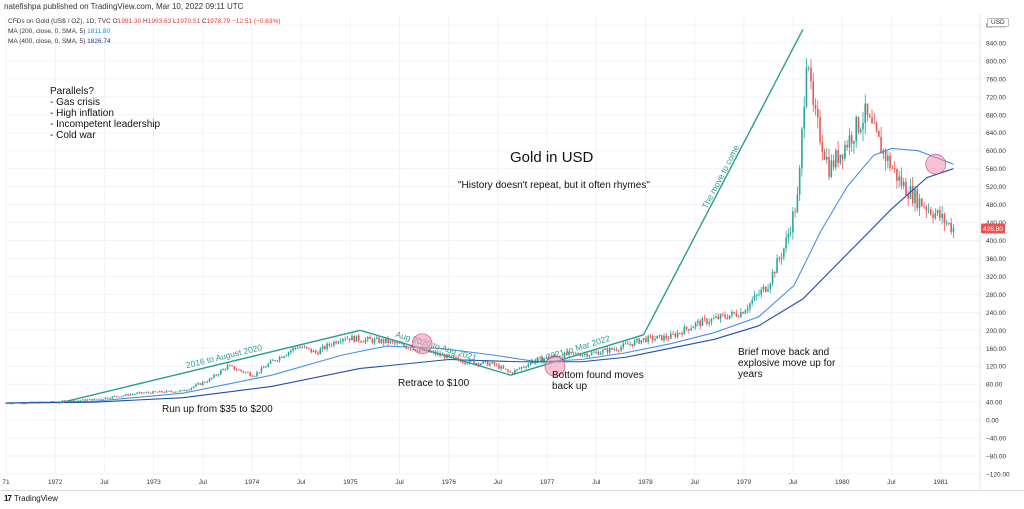  What do you see at coordinates (996, 79) in the screenshot?
I see `y-tick-label: 760.00` at bounding box center [996, 79].